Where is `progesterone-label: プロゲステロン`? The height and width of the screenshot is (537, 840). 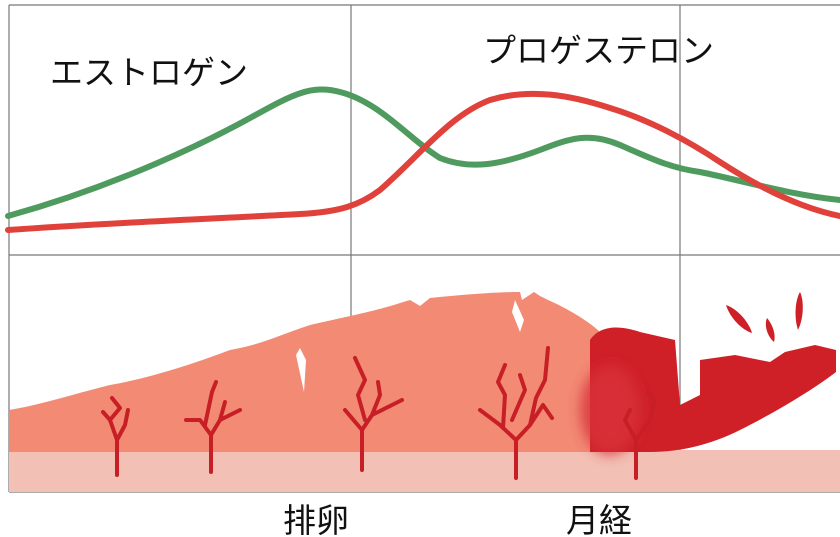
progesterone-label: プロゲステロン is located at coordinates (598, 50).